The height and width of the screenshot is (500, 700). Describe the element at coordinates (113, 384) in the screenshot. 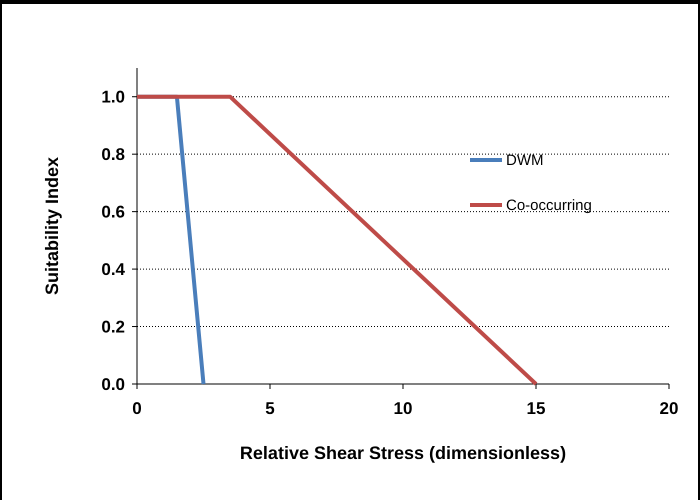

I see `y-tick-label: 0.0` at that location.